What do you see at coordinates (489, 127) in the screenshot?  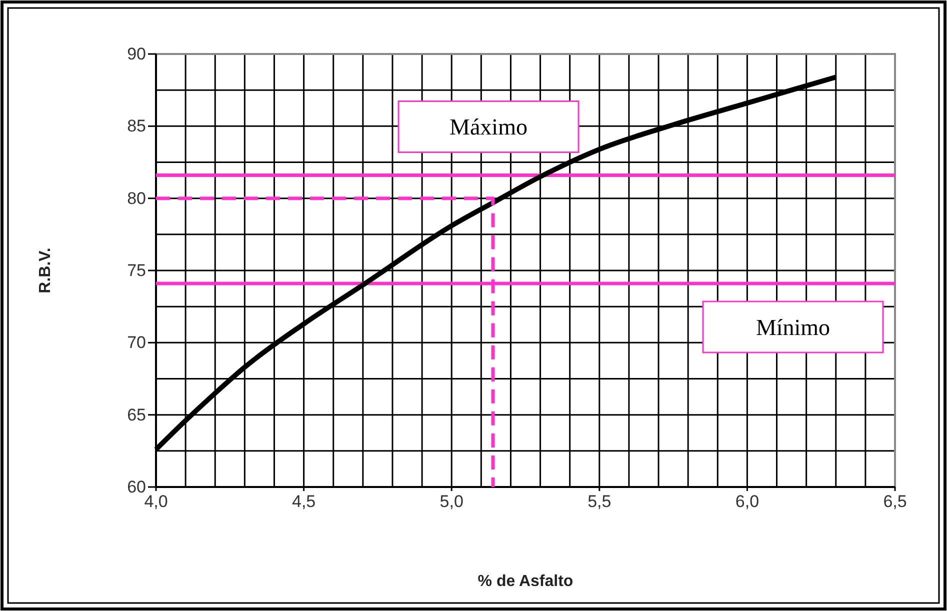 I see `ref-line-label: Máximo` at bounding box center [489, 127].